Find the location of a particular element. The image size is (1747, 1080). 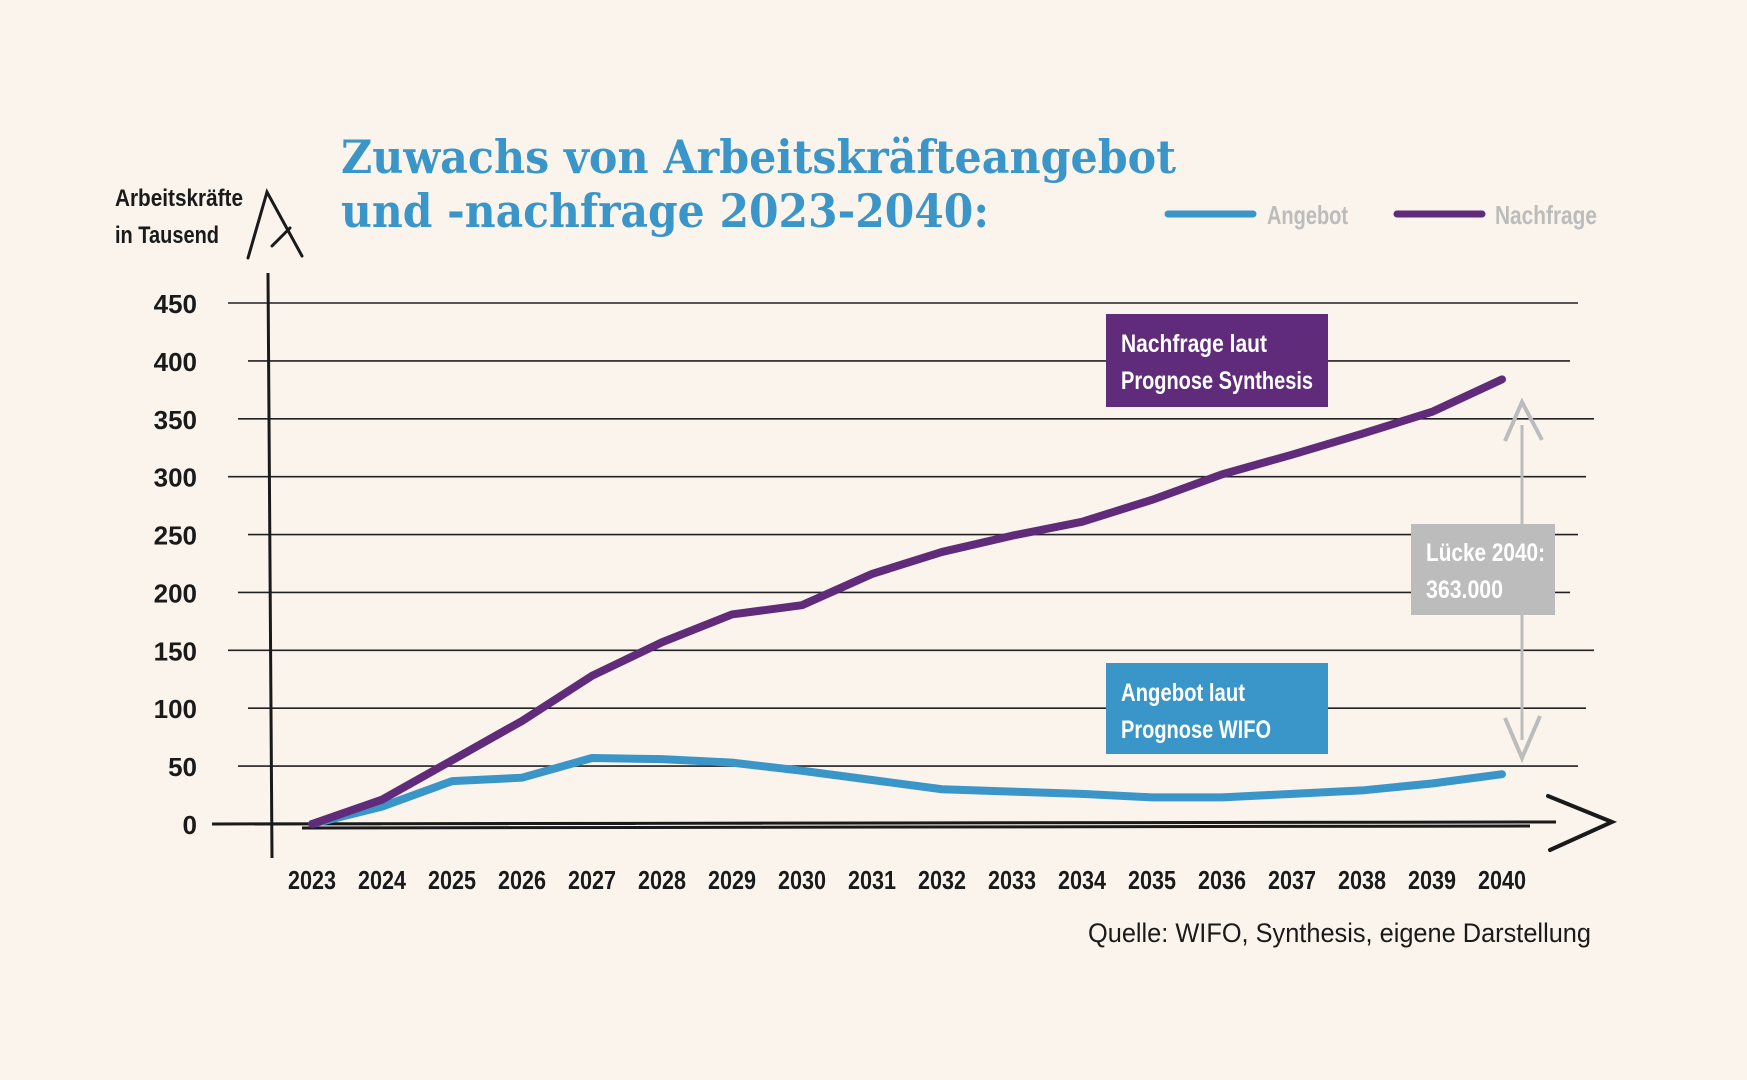

x-tick-label: 2036 is located at coordinates (1222, 880).